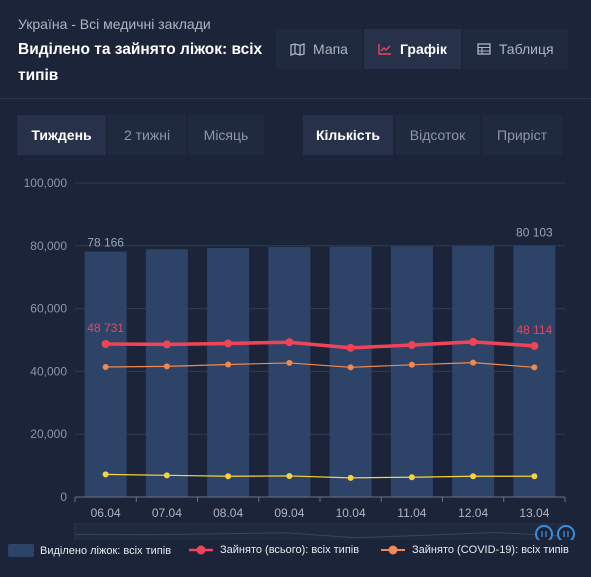  I want to click on red-line-marker-icon, so click(201, 550).